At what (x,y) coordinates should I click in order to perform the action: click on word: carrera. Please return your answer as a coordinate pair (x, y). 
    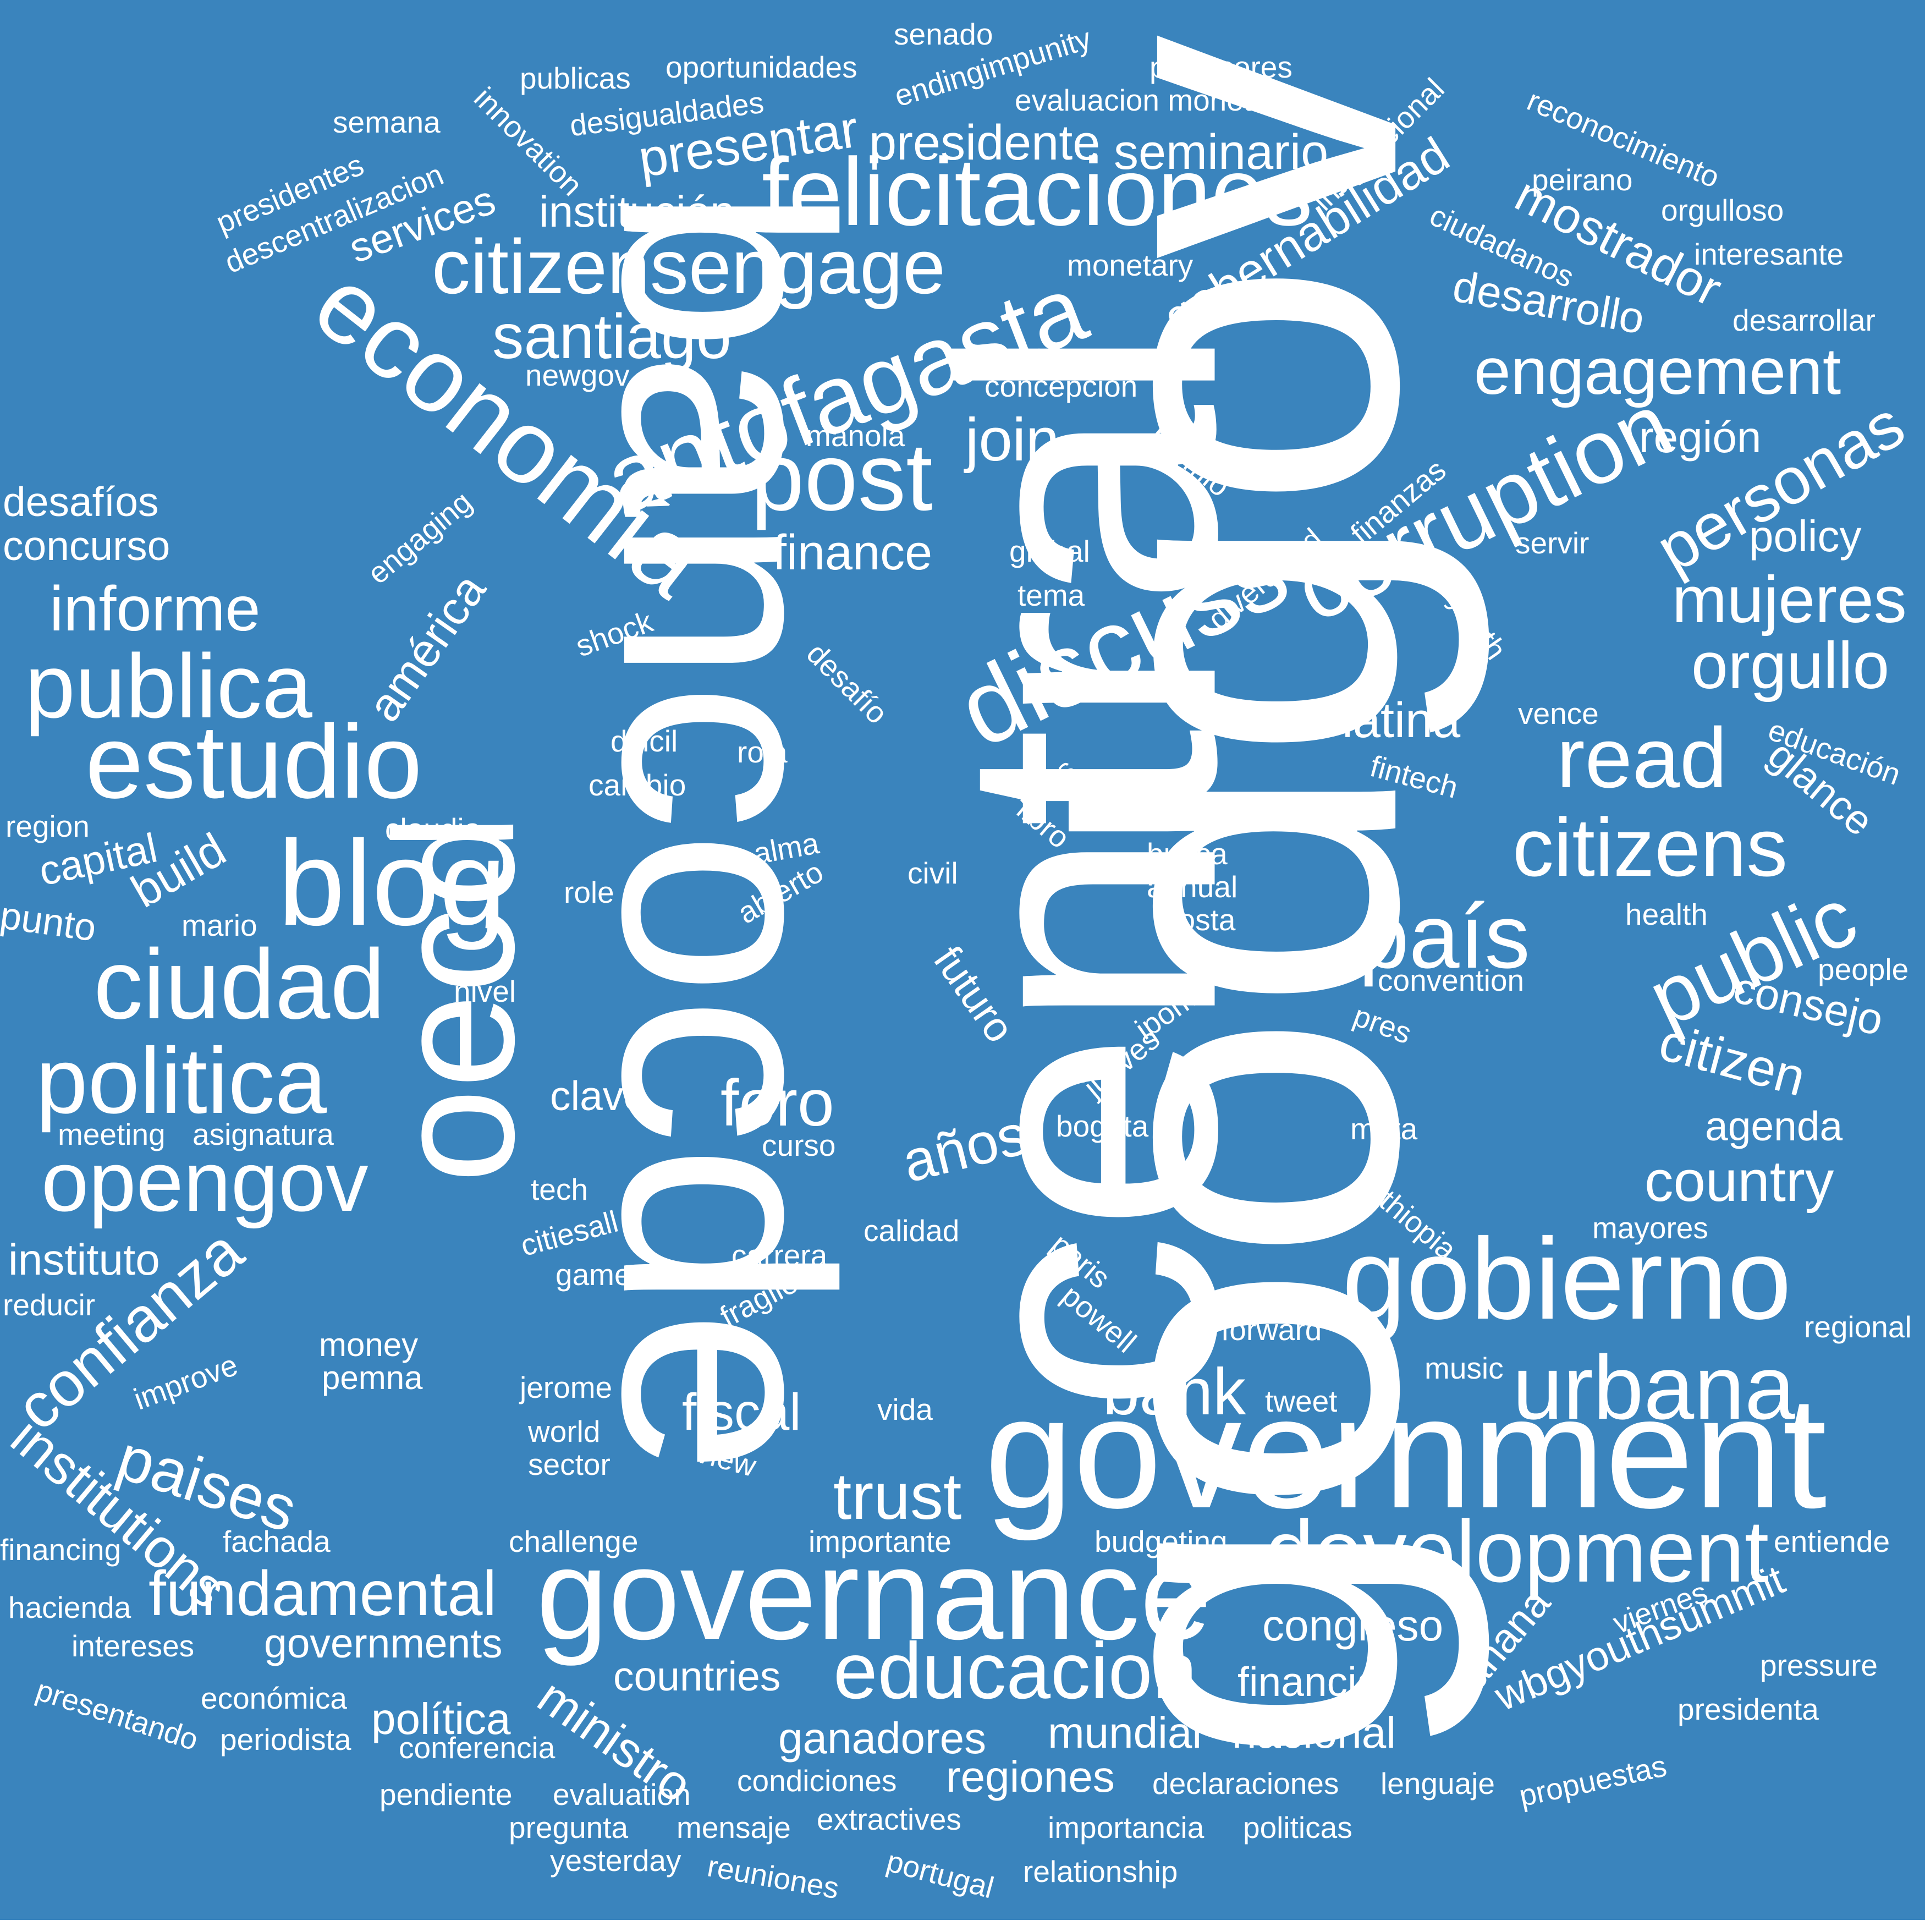
    Looking at the image, I should click on (780, 1255).